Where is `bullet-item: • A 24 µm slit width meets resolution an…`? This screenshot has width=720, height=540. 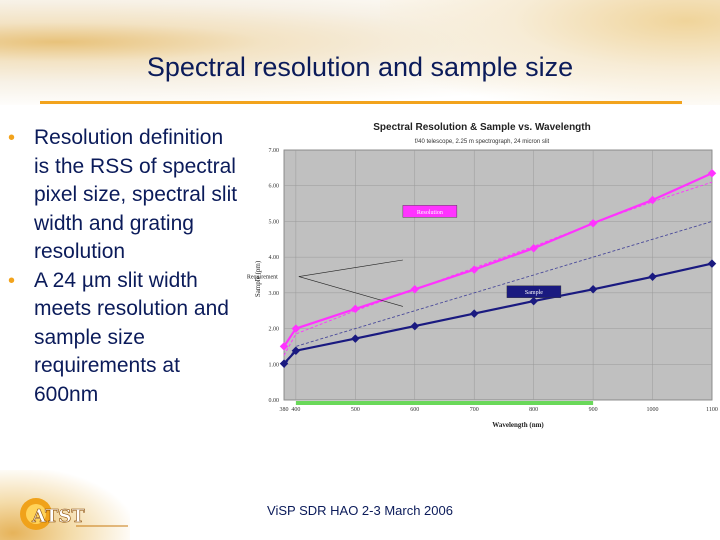 bullet-item: • A 24 µm slit width meets resolution an… is located at coordinates (122, 338).